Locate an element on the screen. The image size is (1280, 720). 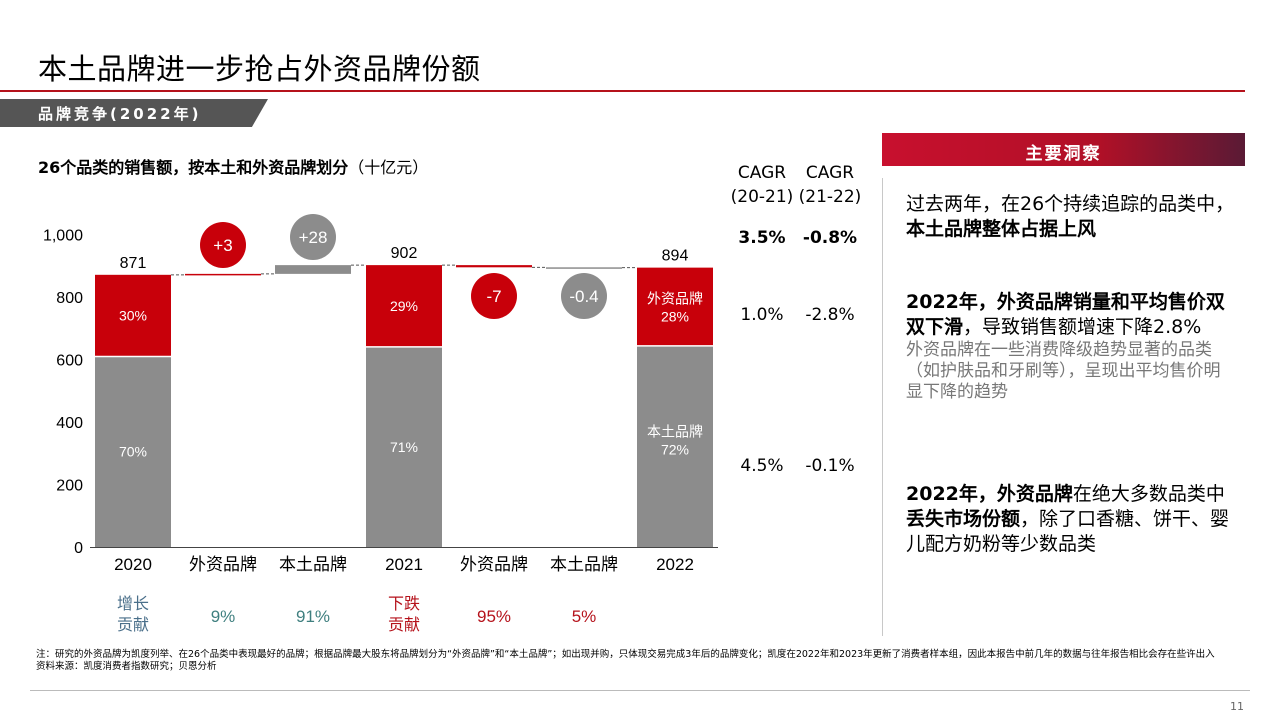
total-value-label: 902 is located at coordinates (404, 253).